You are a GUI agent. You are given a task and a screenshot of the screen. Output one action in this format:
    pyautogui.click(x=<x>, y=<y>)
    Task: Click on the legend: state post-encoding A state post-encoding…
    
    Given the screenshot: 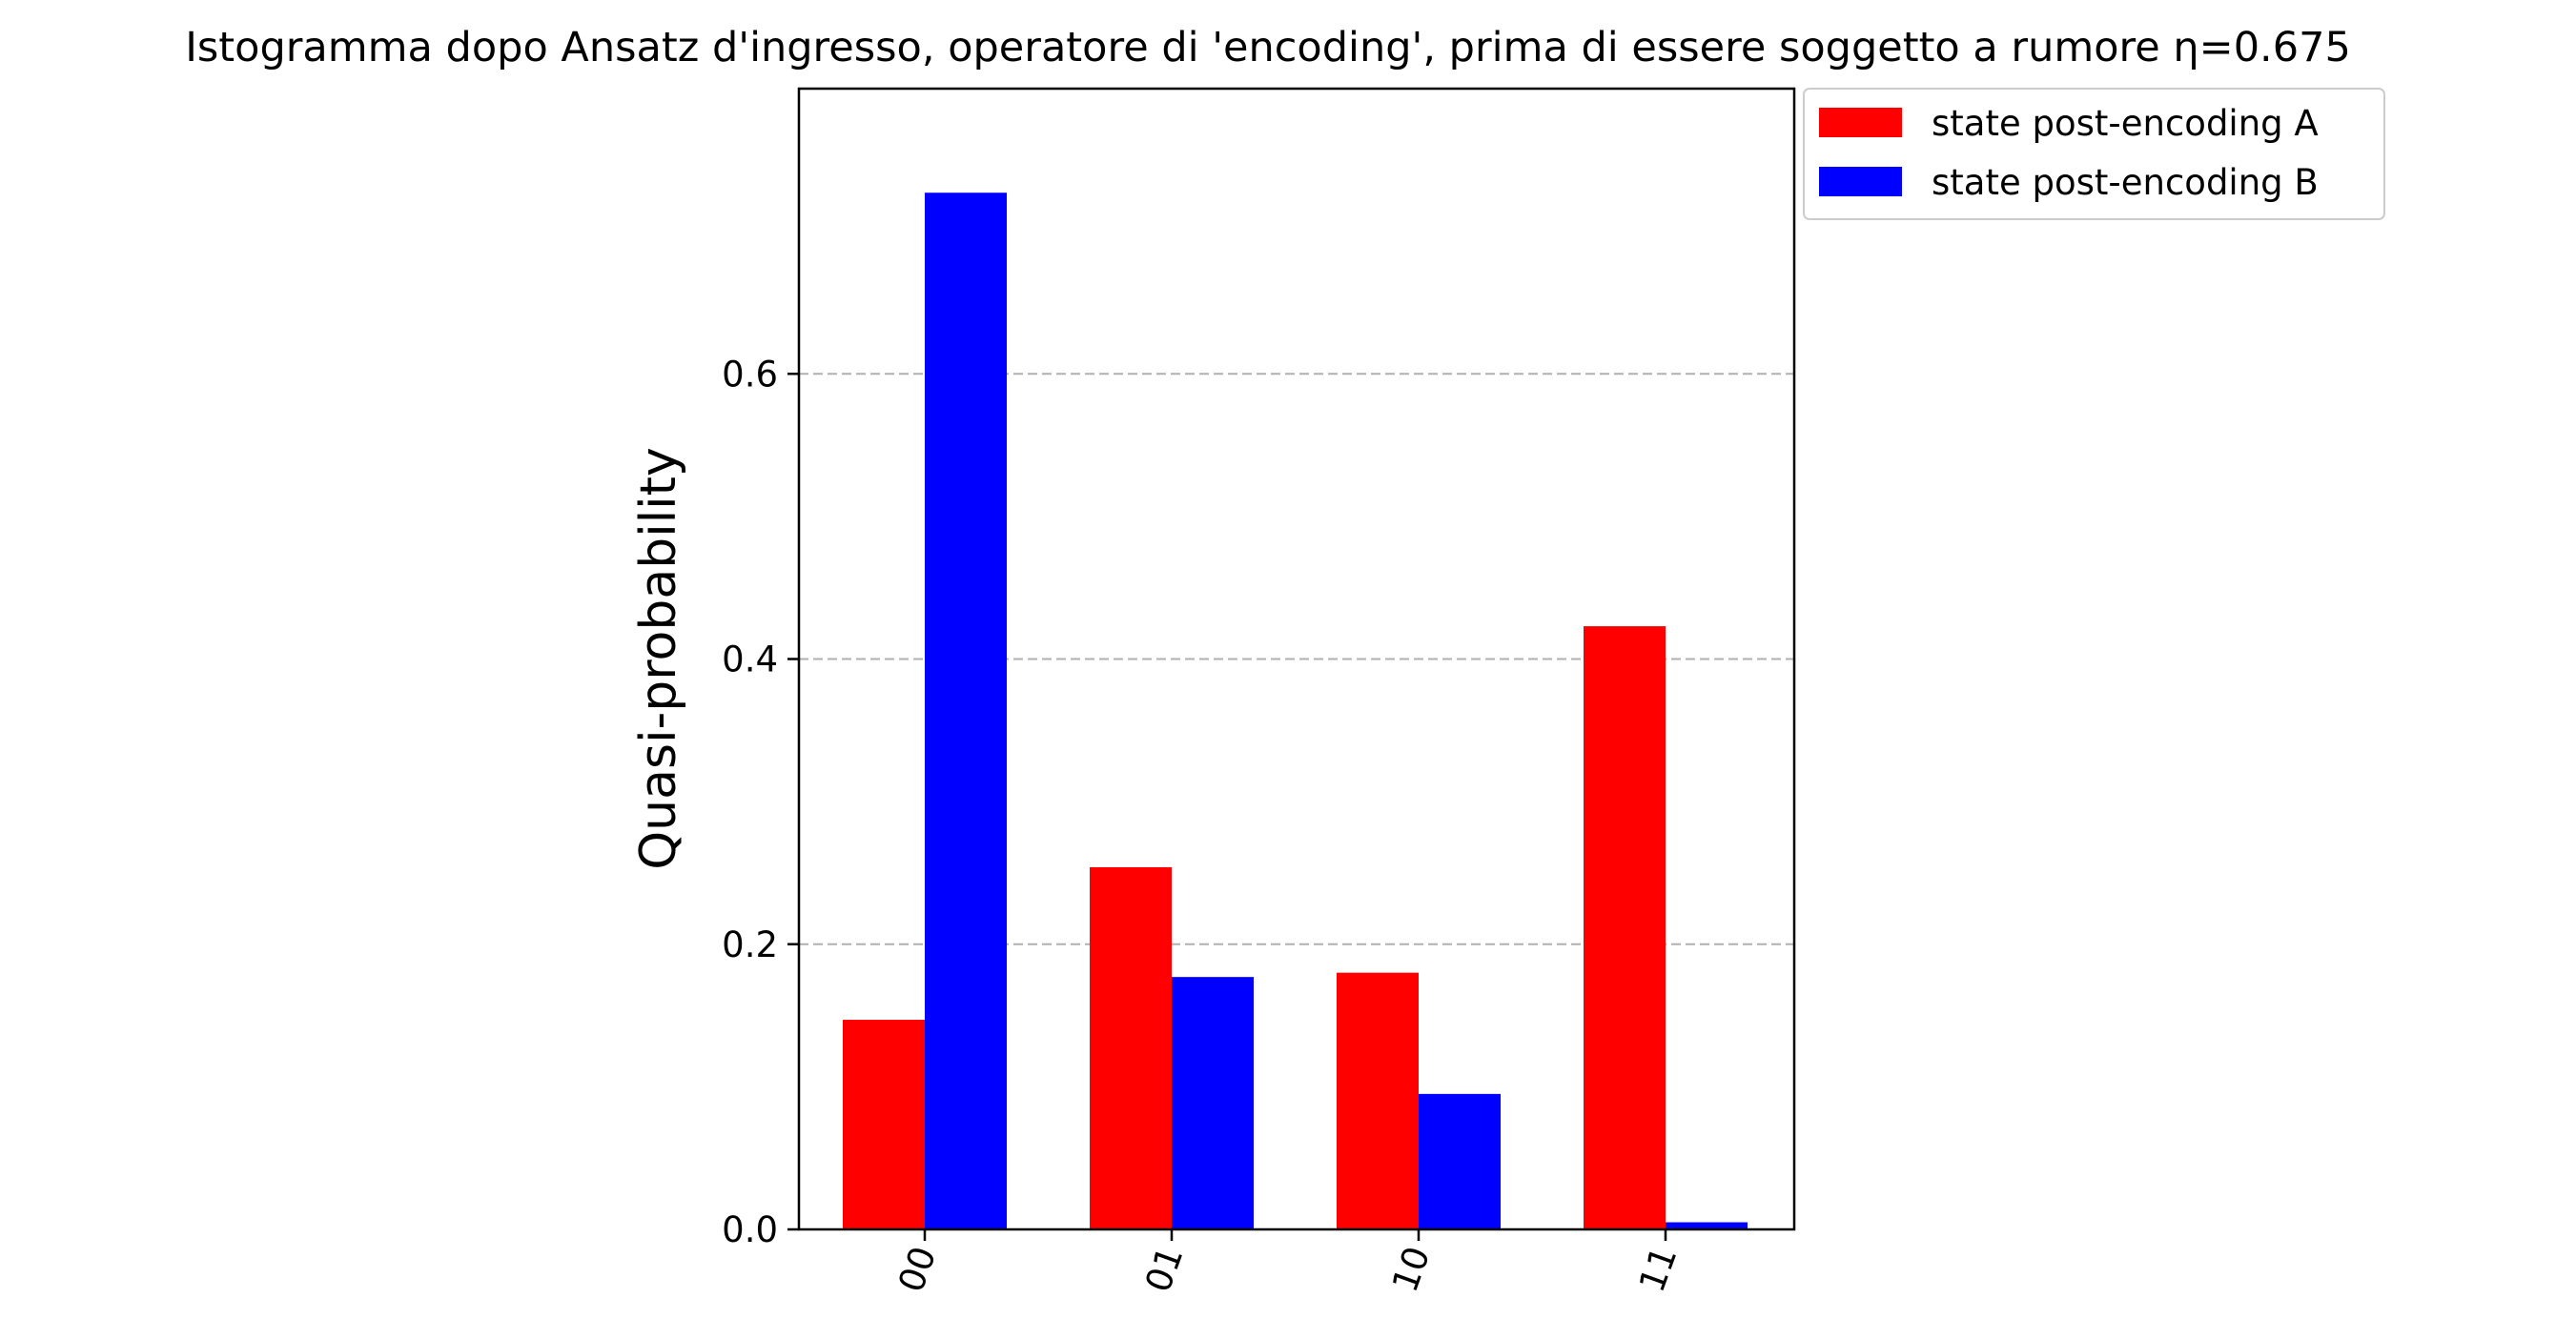 What is the action you would take?
    pyautogui.click(x=2094, y=154)
    